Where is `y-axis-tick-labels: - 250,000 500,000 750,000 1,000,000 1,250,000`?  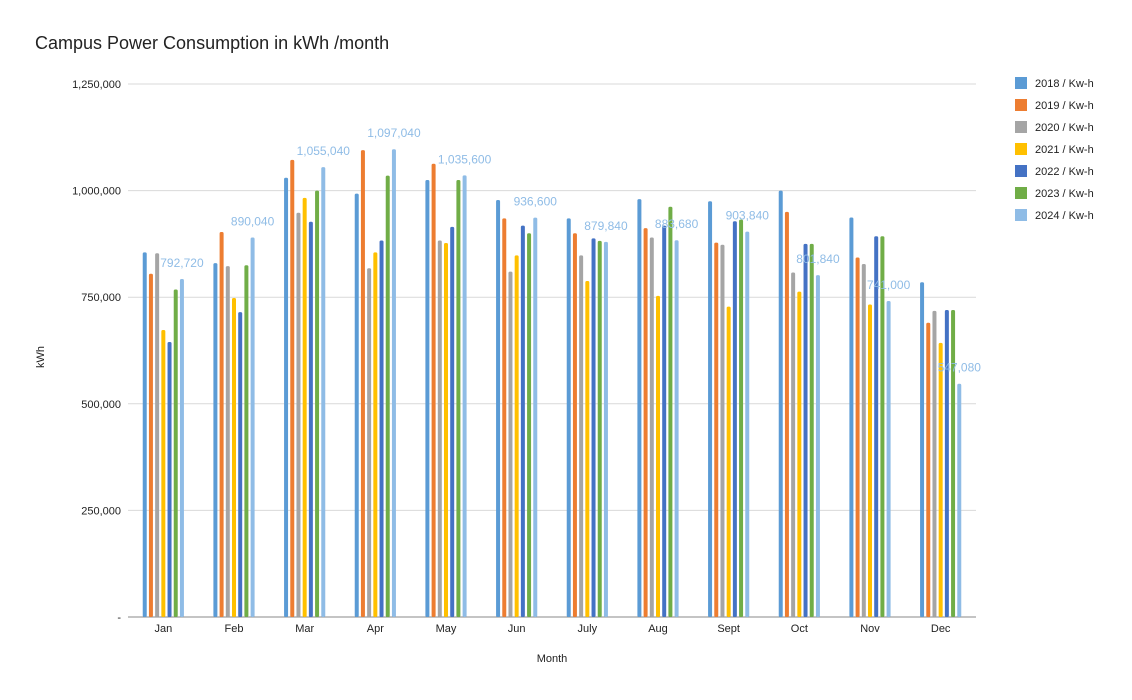 y-axis-tick-labels: - 250,000 500,000 750,000 1,000,000 1,250,000 is located at coordinates (96, 351).